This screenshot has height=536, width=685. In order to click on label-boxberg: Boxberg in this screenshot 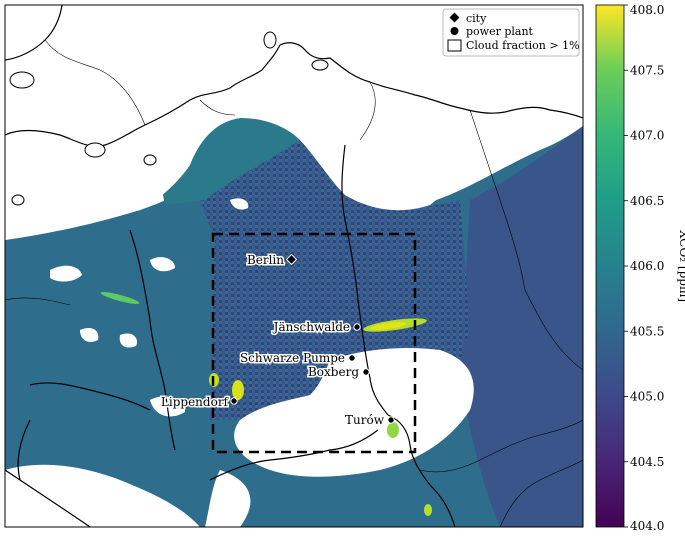, I will do `click(333, 372)`.